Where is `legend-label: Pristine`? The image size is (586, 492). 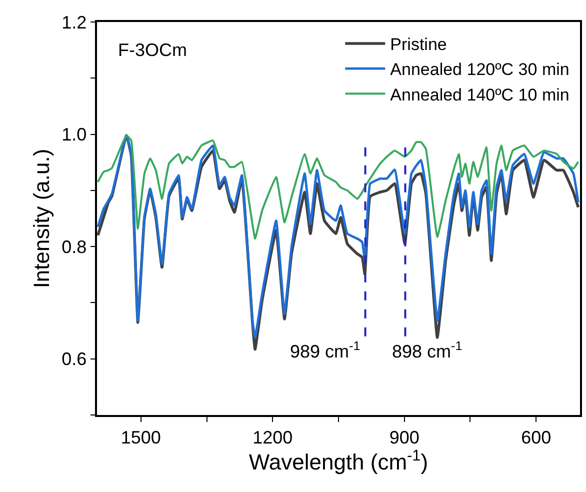
legend-label: Pristine is located at coordinates (418, 44).